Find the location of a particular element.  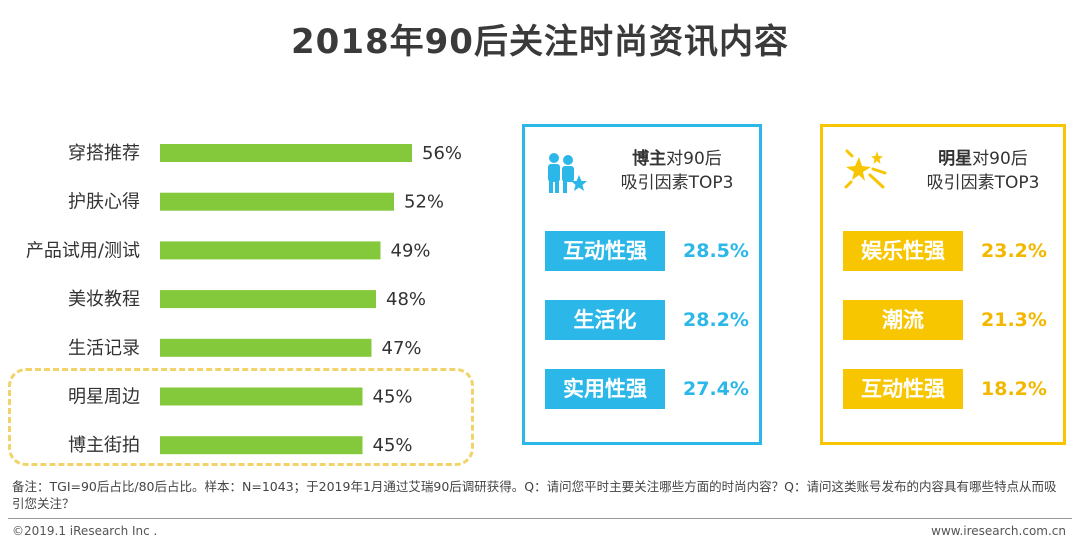

footer-divider is located at coordinates (540, 518).